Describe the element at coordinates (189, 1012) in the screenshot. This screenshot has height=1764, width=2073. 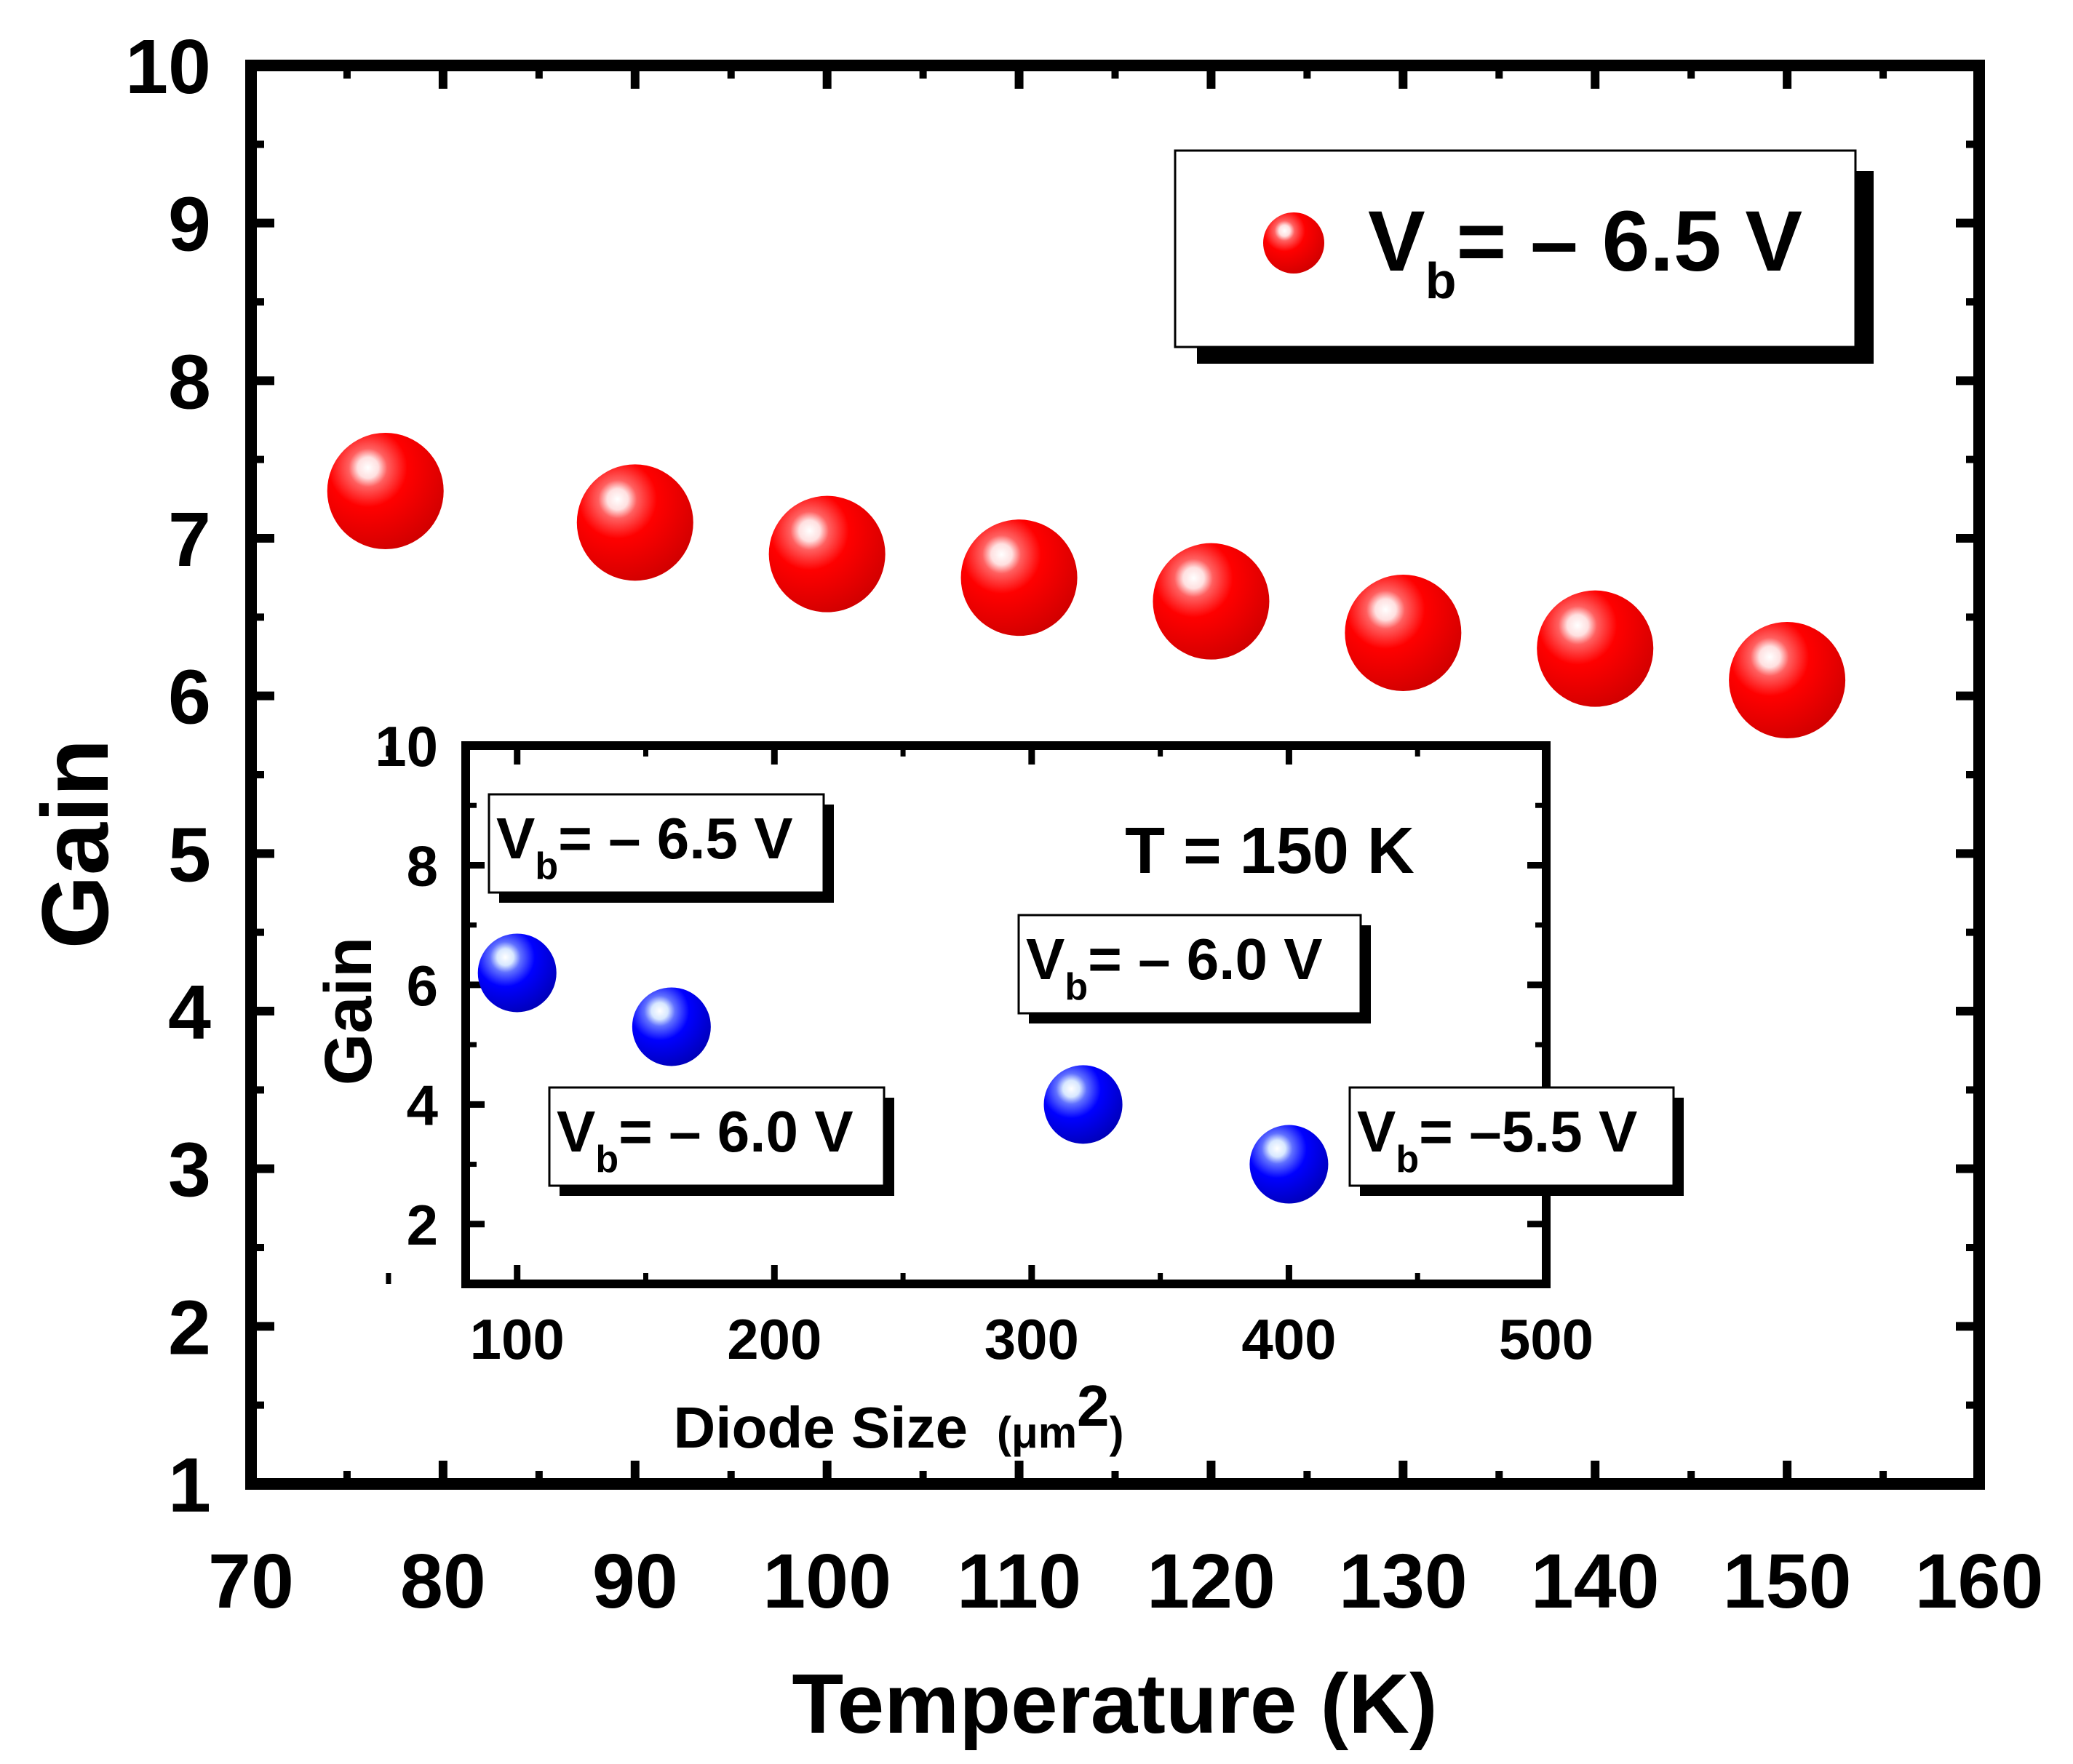
I see `main-y-tick-label: 4` at that location.